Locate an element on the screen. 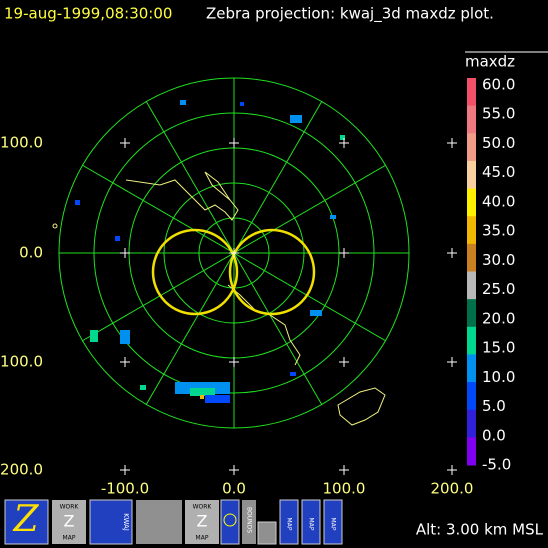 The height and width of the screenshot is (548, 548). timestamp: 19-aug-1999,08:30:00 is located at coordinates (88, 14).